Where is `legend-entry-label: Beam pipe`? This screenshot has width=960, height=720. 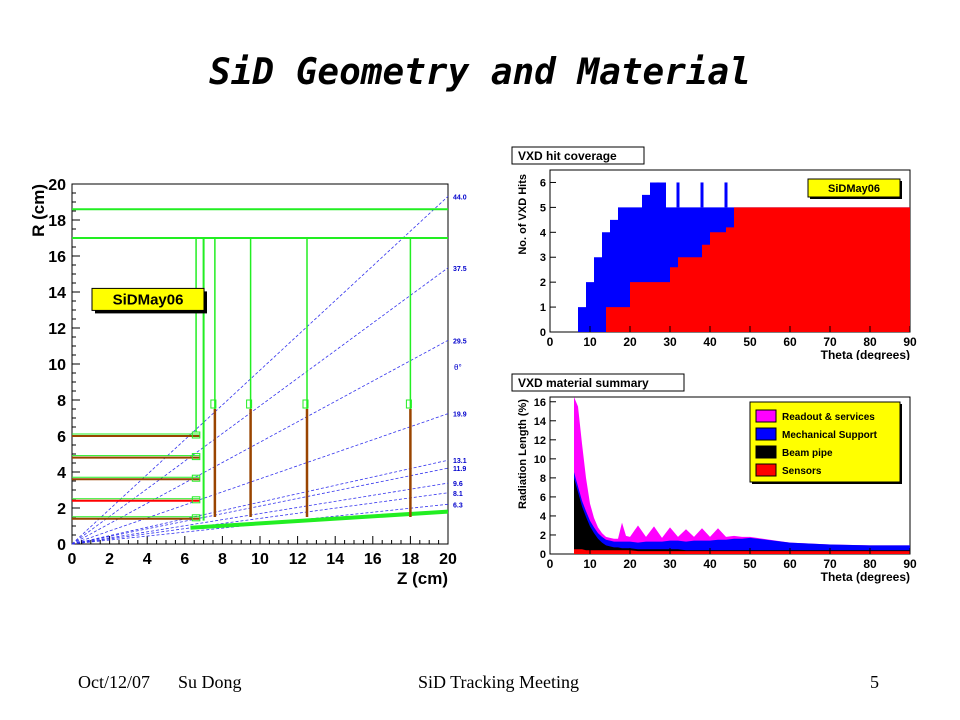 legend-entry-label: Beam pipe is located at coordinates (807, 453).